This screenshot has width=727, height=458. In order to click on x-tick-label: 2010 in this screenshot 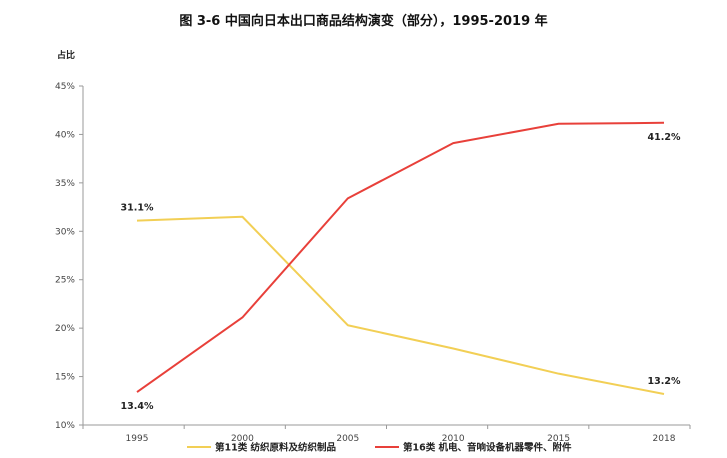, I will do `click(453, 439)`.